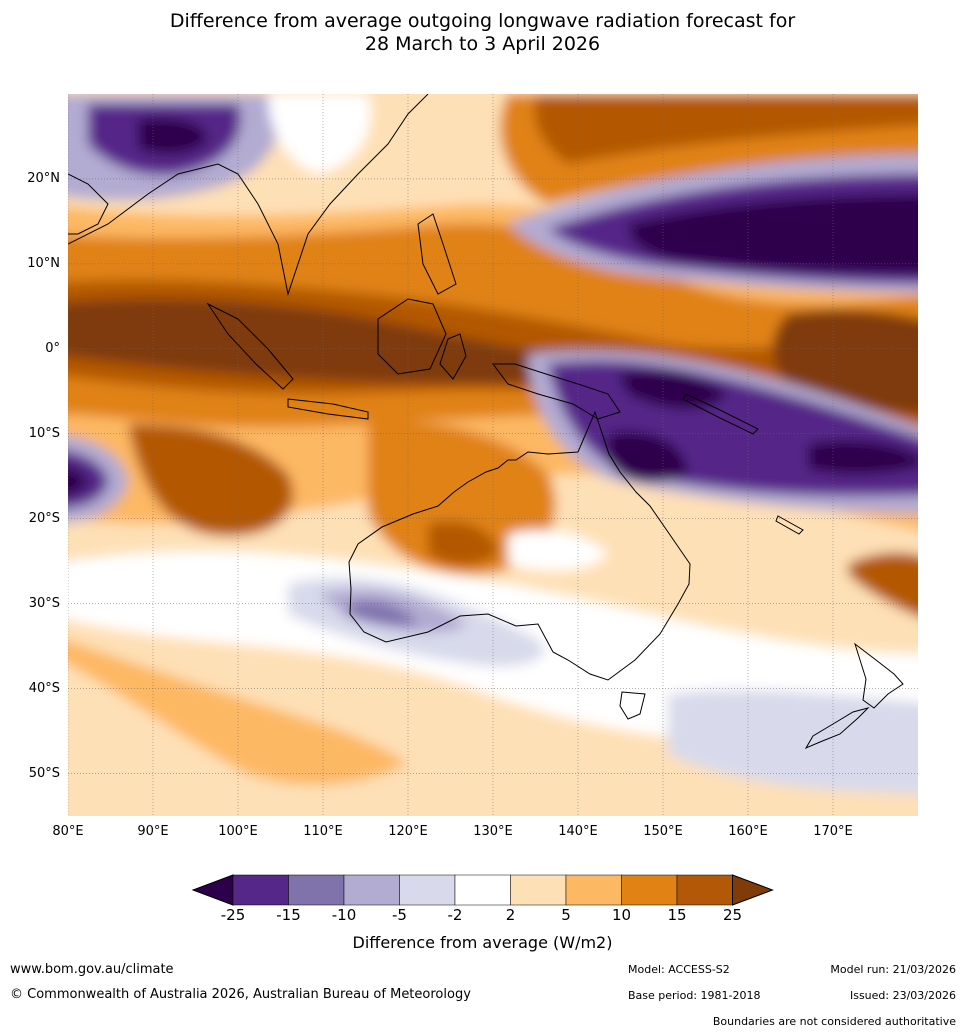  Describe the element at coordinates (679, 969) in the screenshot. I see `footer-model: Model: ACCESS-S2` at that location.